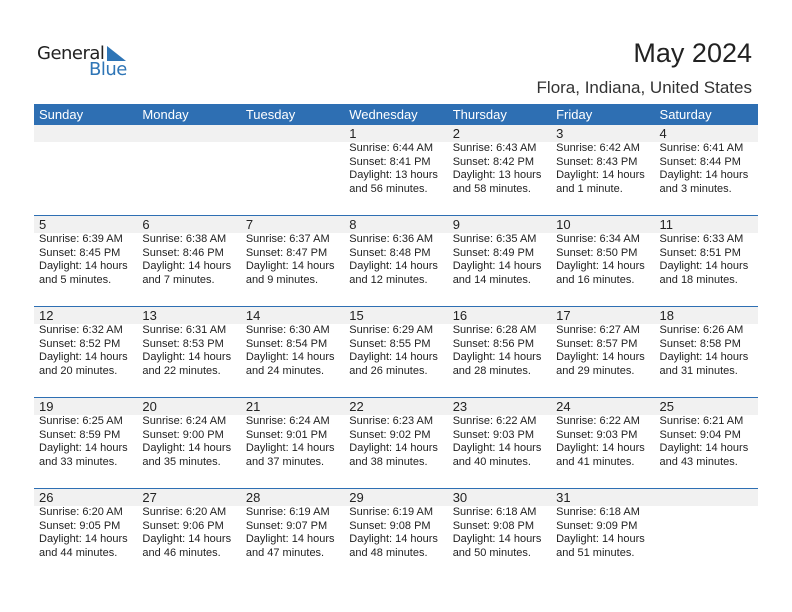 The image size is (792, 612). I want to click on minutes-text: and 18 minutes., so click(698, 279).